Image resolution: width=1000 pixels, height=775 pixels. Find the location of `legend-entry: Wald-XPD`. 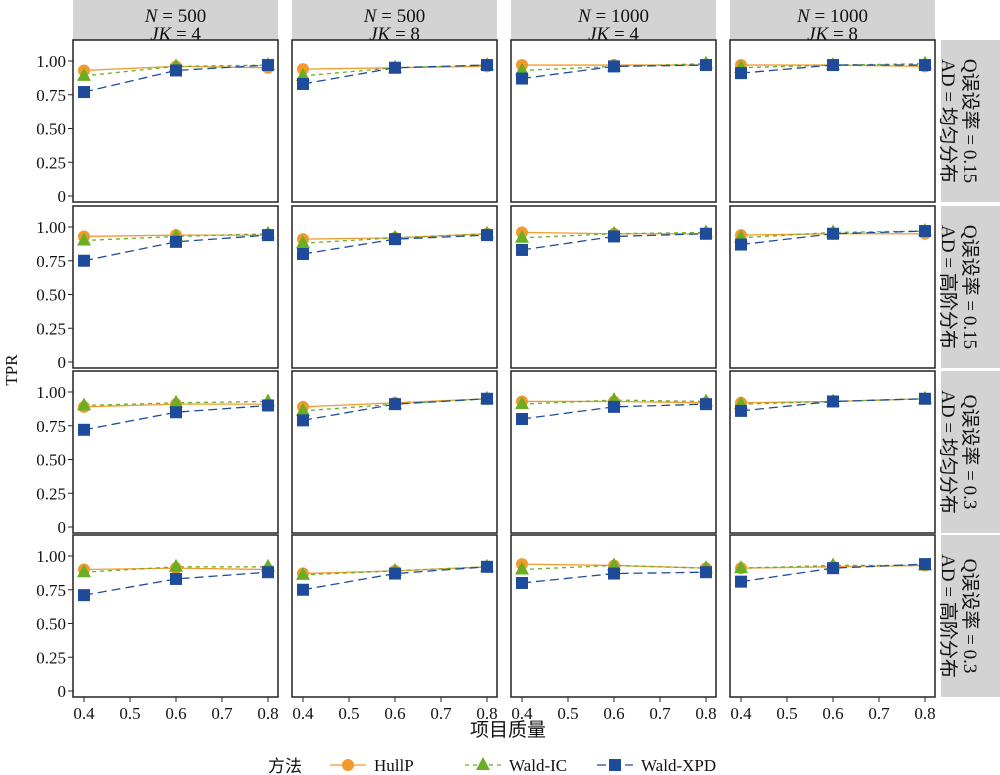

legend-entry: Wald-XPD is located at coordinates (678, 765).